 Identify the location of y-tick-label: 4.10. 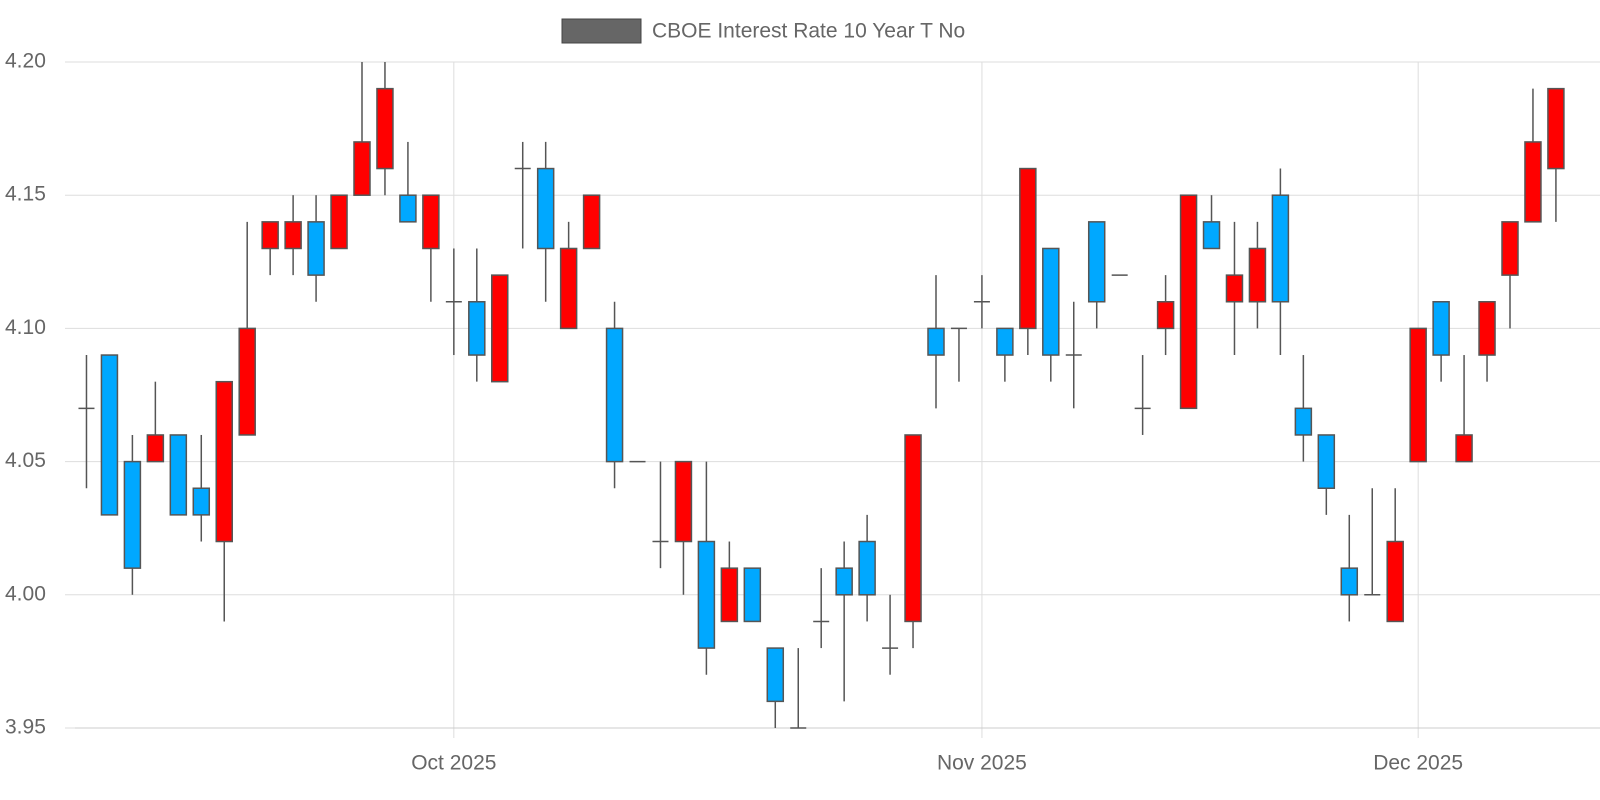
(25, 327).